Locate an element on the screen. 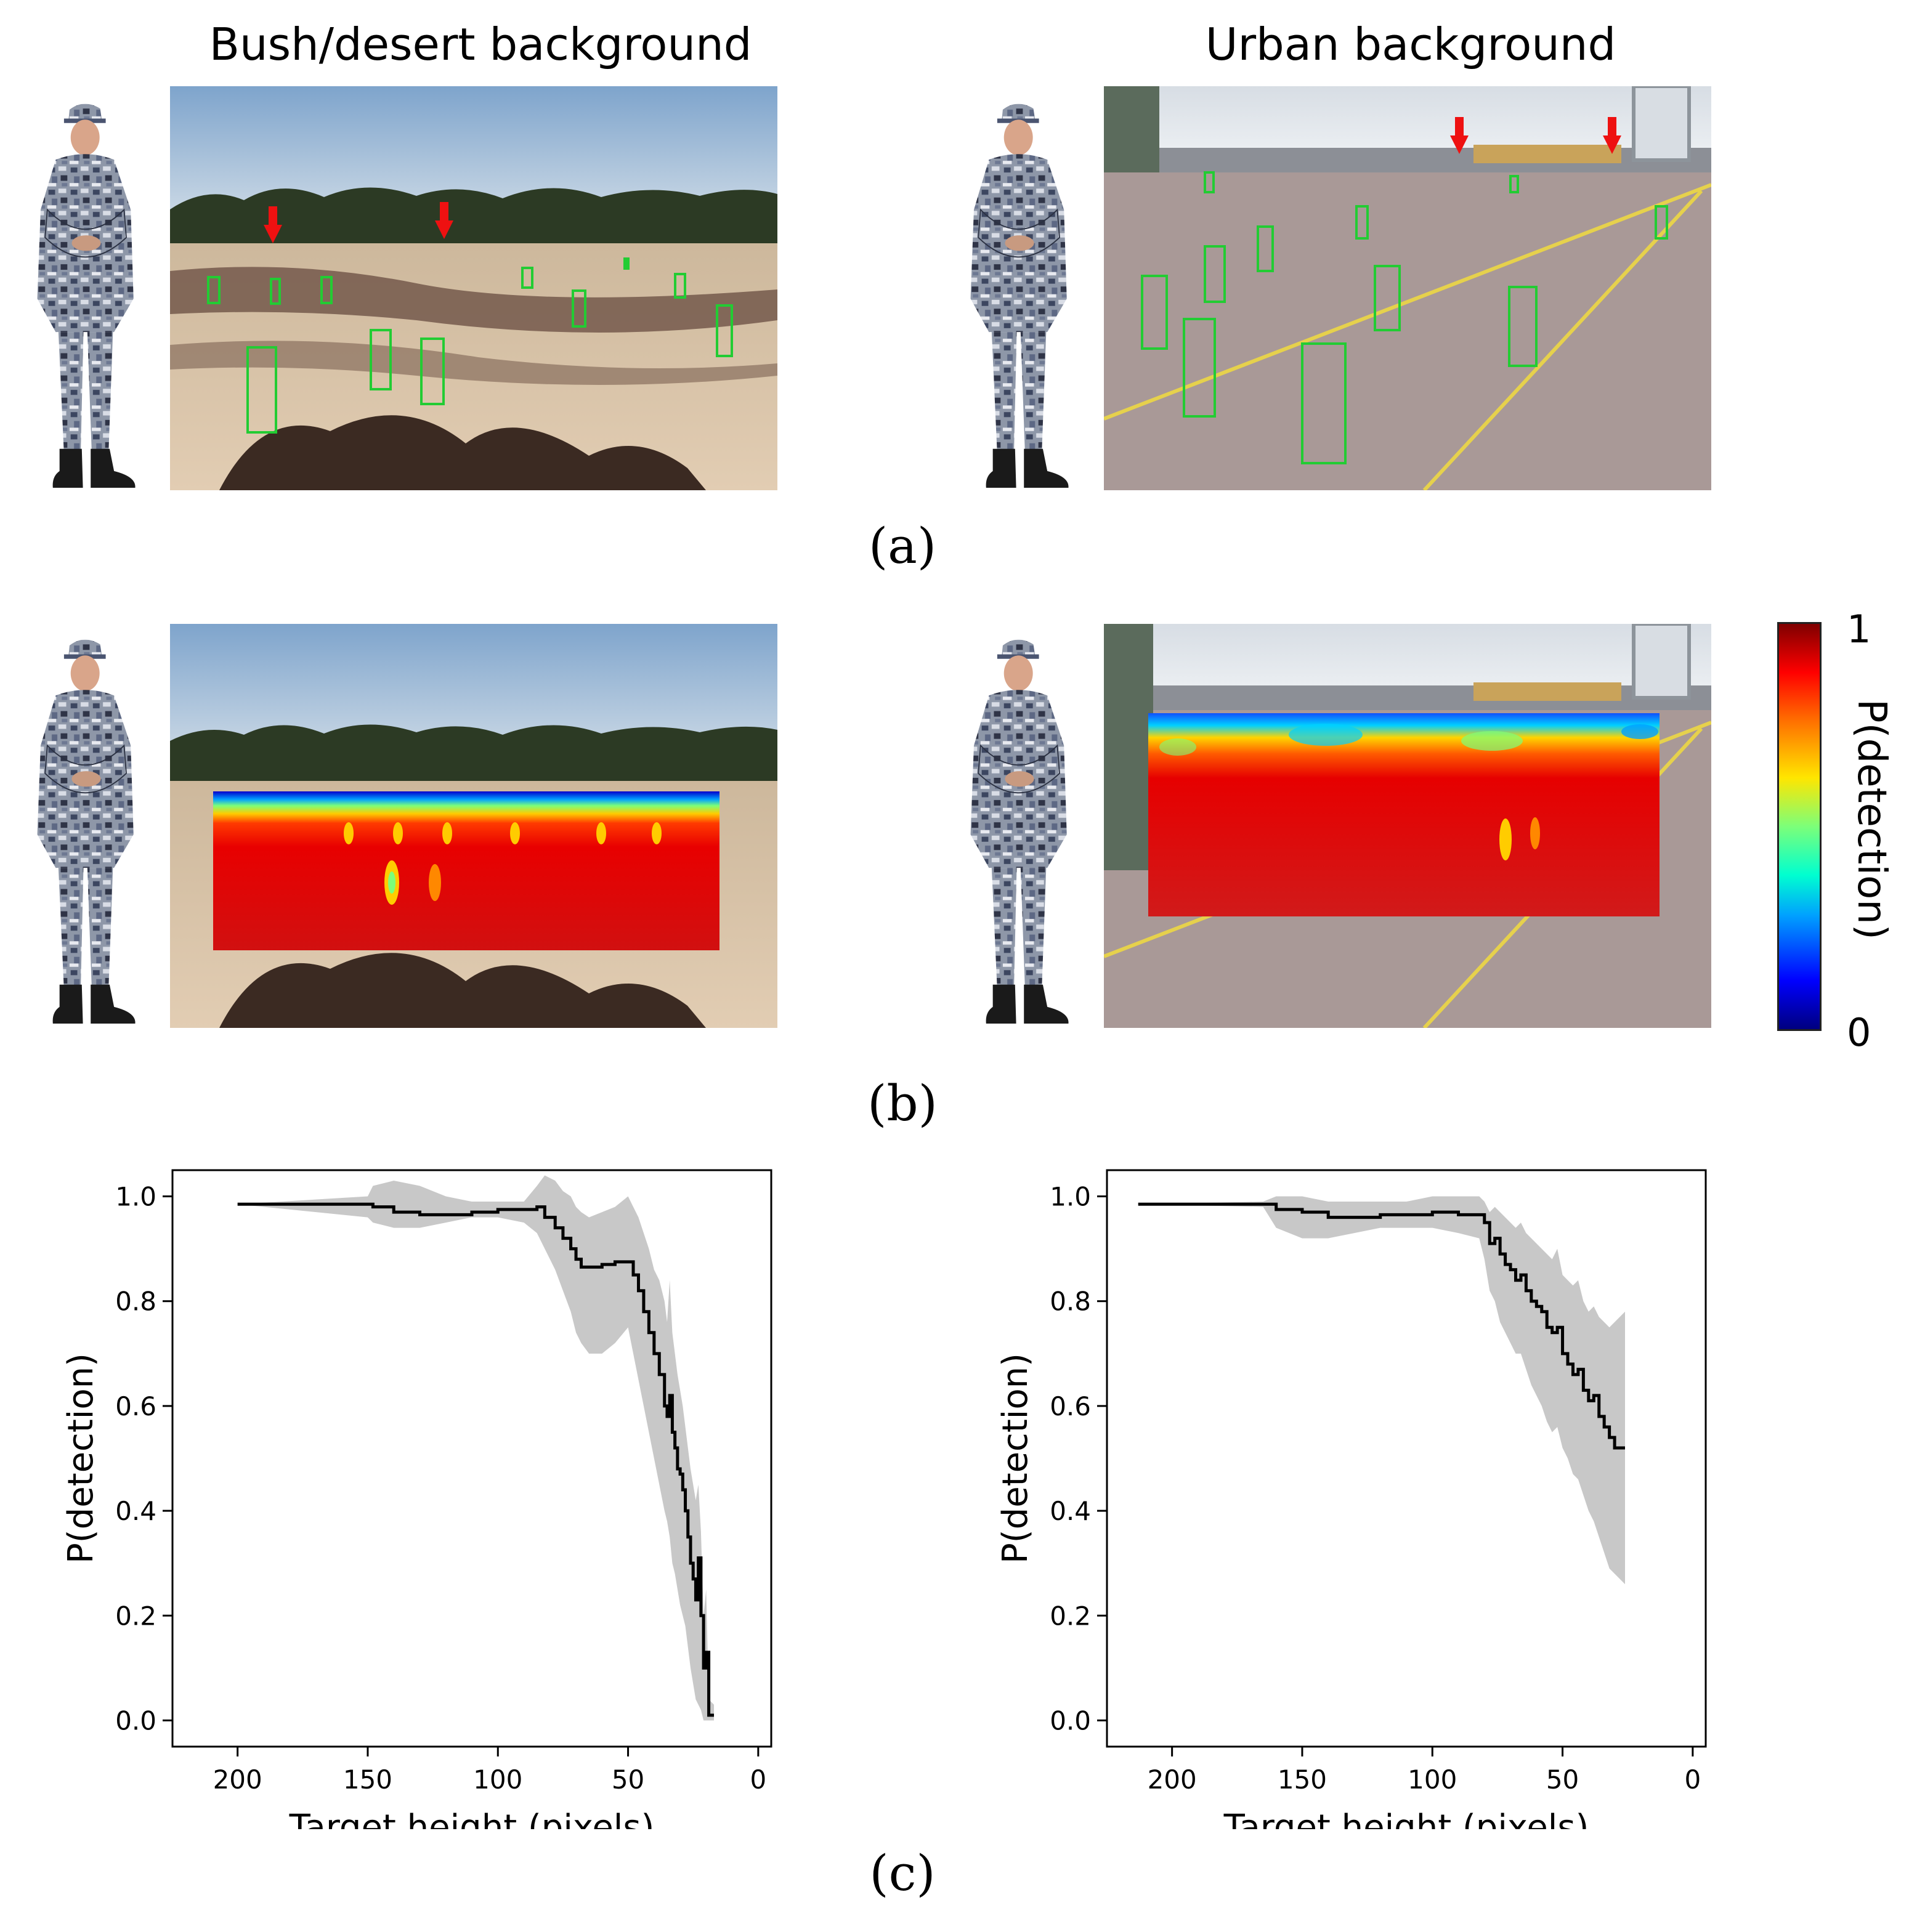  desert-detection-heatmap is located at coordinates (473, 826).